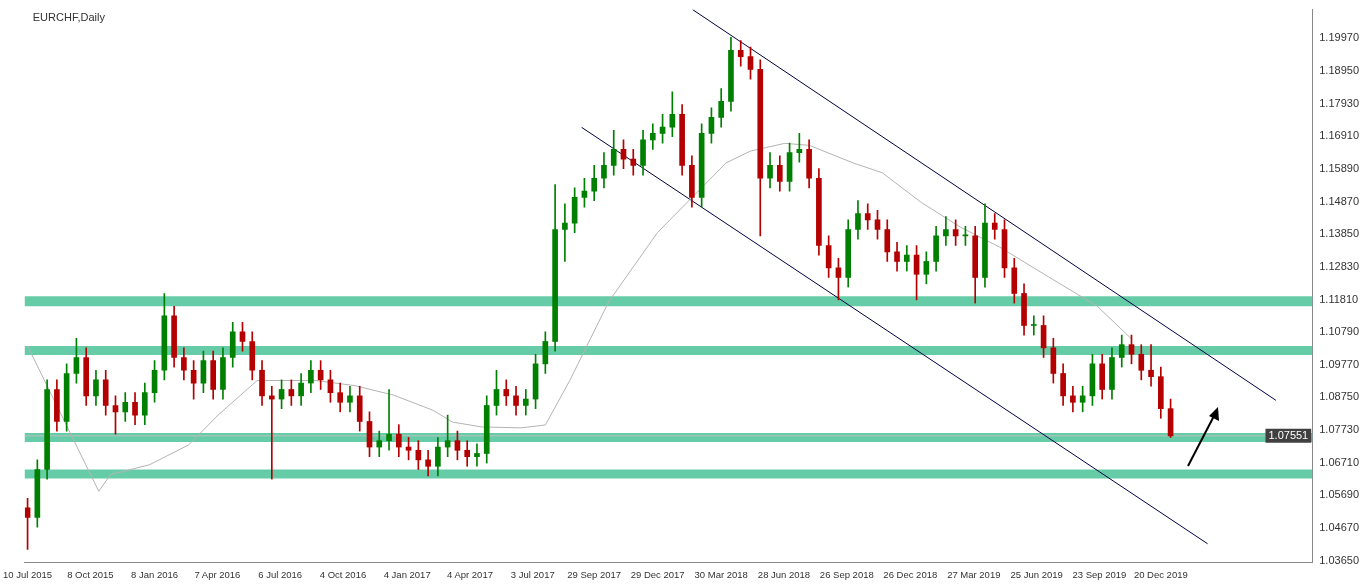  Describe the element at coordinates (1339, 363) in the screenshot. I see `y-tick-label: 1.09770` at that location.